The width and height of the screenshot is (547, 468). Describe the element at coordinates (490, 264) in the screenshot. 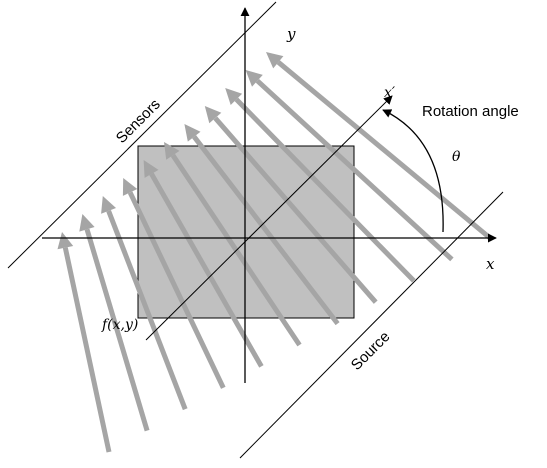

I see `x-axis-label: x` at that location.